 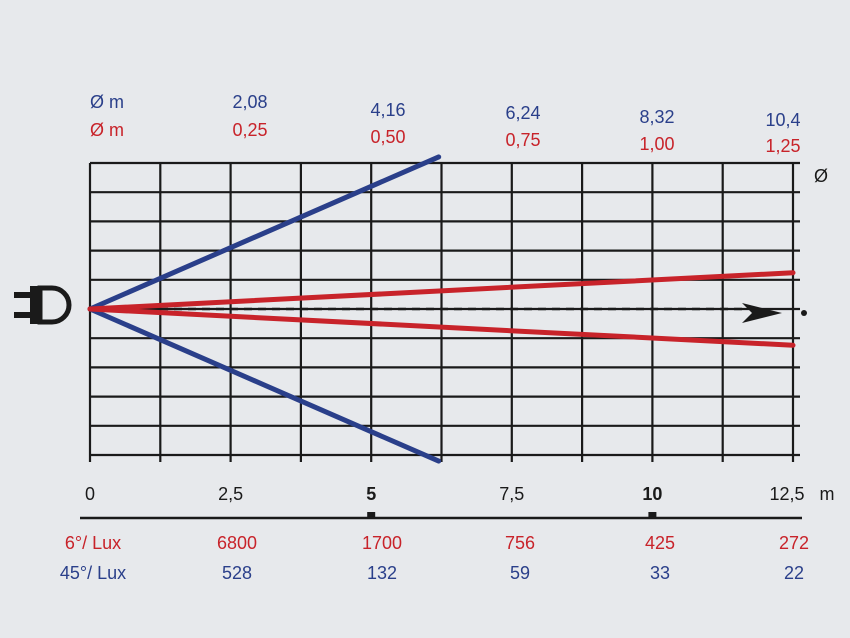 What do you see at coordinates (249, 130) in the screenshot?
I see `diameter-value: 0,25` at bounding box center [249, 130].